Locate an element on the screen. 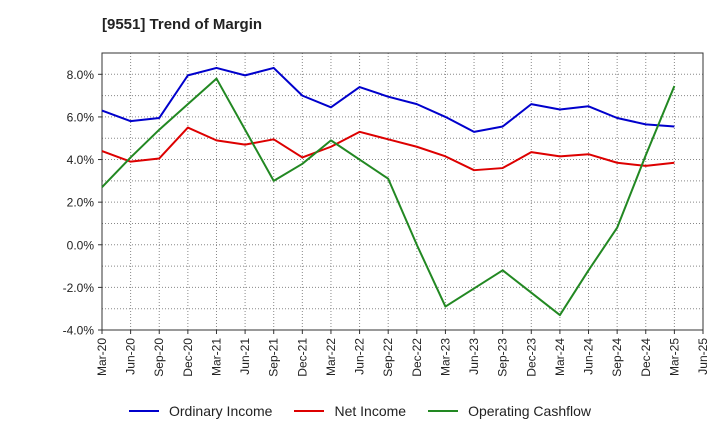 The height and width of the screenshot is (440, 720). x-tick-label: Sep-22 is located at coordinates (388, 357).